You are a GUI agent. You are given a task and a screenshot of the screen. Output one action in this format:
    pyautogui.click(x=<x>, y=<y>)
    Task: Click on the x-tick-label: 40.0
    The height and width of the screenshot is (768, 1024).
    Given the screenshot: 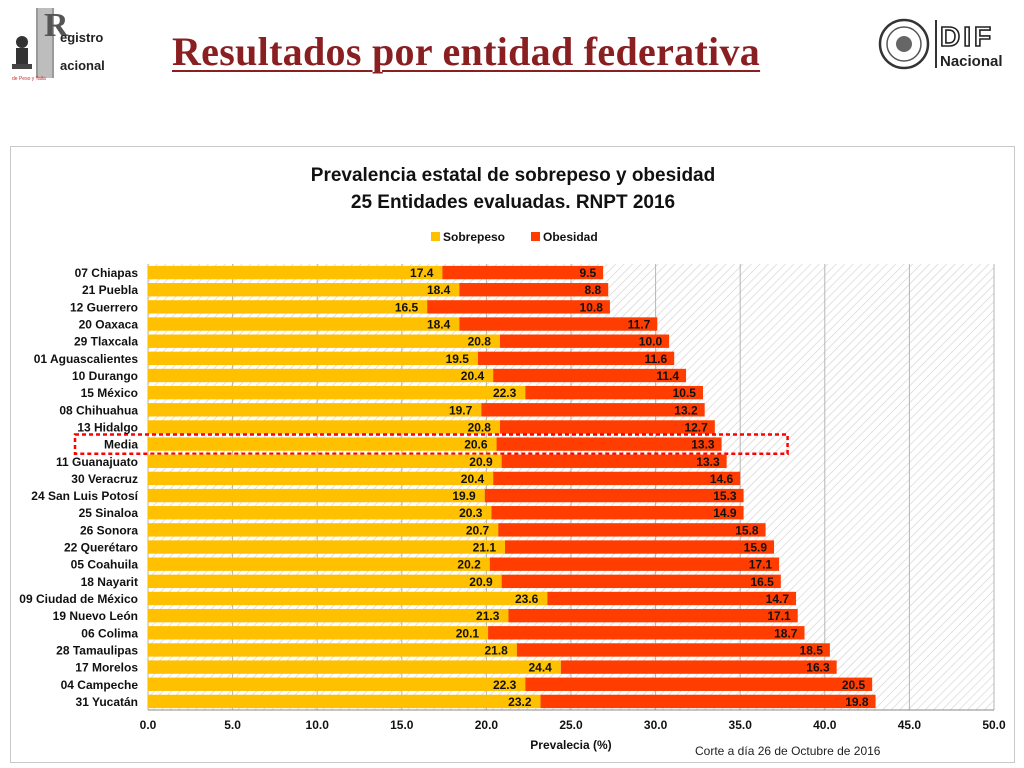 What is the action you would take?
    pyautogui.click(x=825, y=725)
    